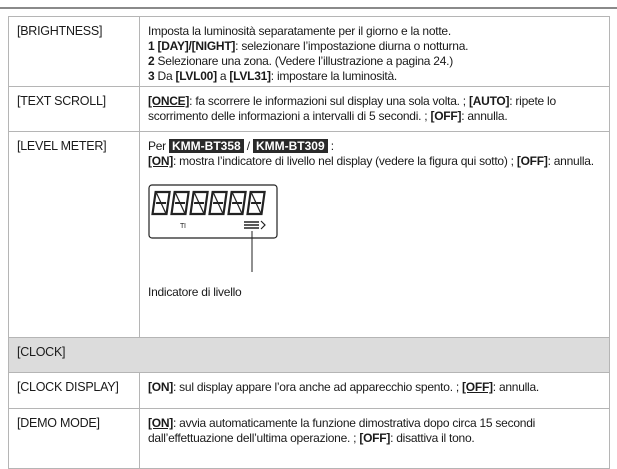  I want to click on level-arrow, so click(263, 225).